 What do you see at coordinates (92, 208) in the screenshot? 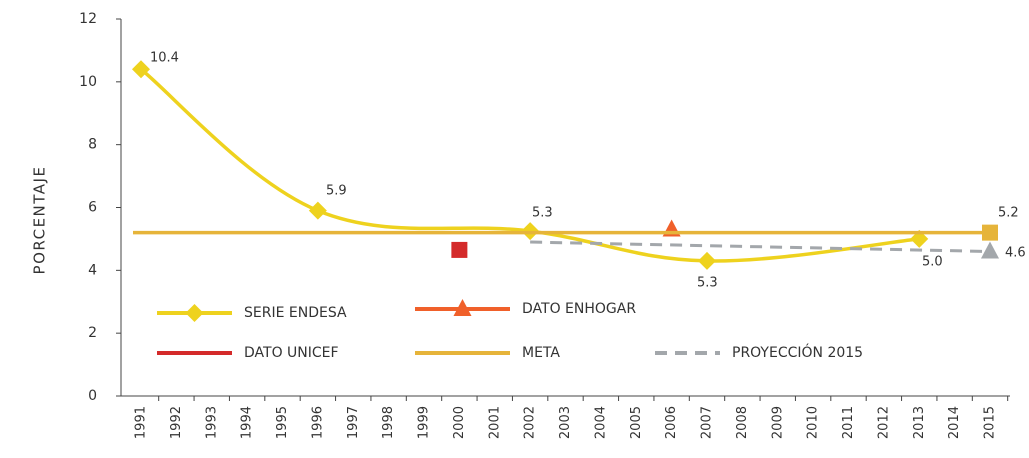
I see `y-tick-label: 6` at bounding box center [92, 208].